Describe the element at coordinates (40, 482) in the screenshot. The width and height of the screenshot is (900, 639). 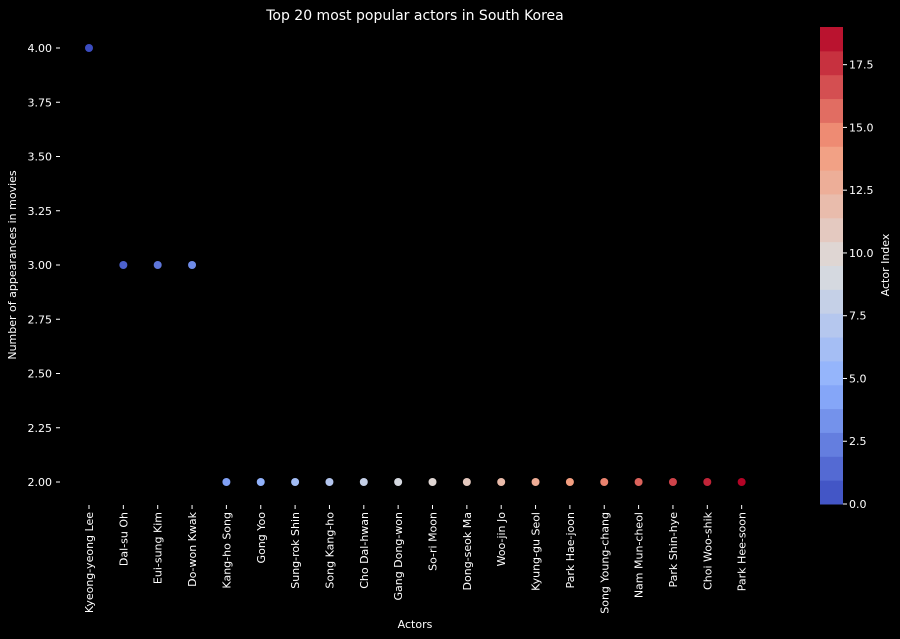
I see `y-tick-label: 2.00` at that location.